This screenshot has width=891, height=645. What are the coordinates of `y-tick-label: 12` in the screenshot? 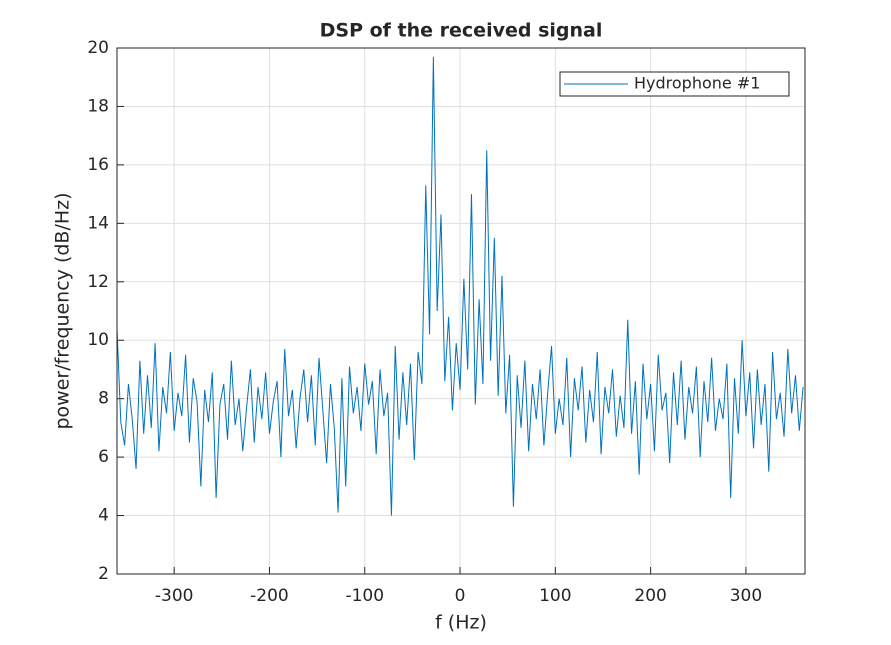 It's located at (98, 282).